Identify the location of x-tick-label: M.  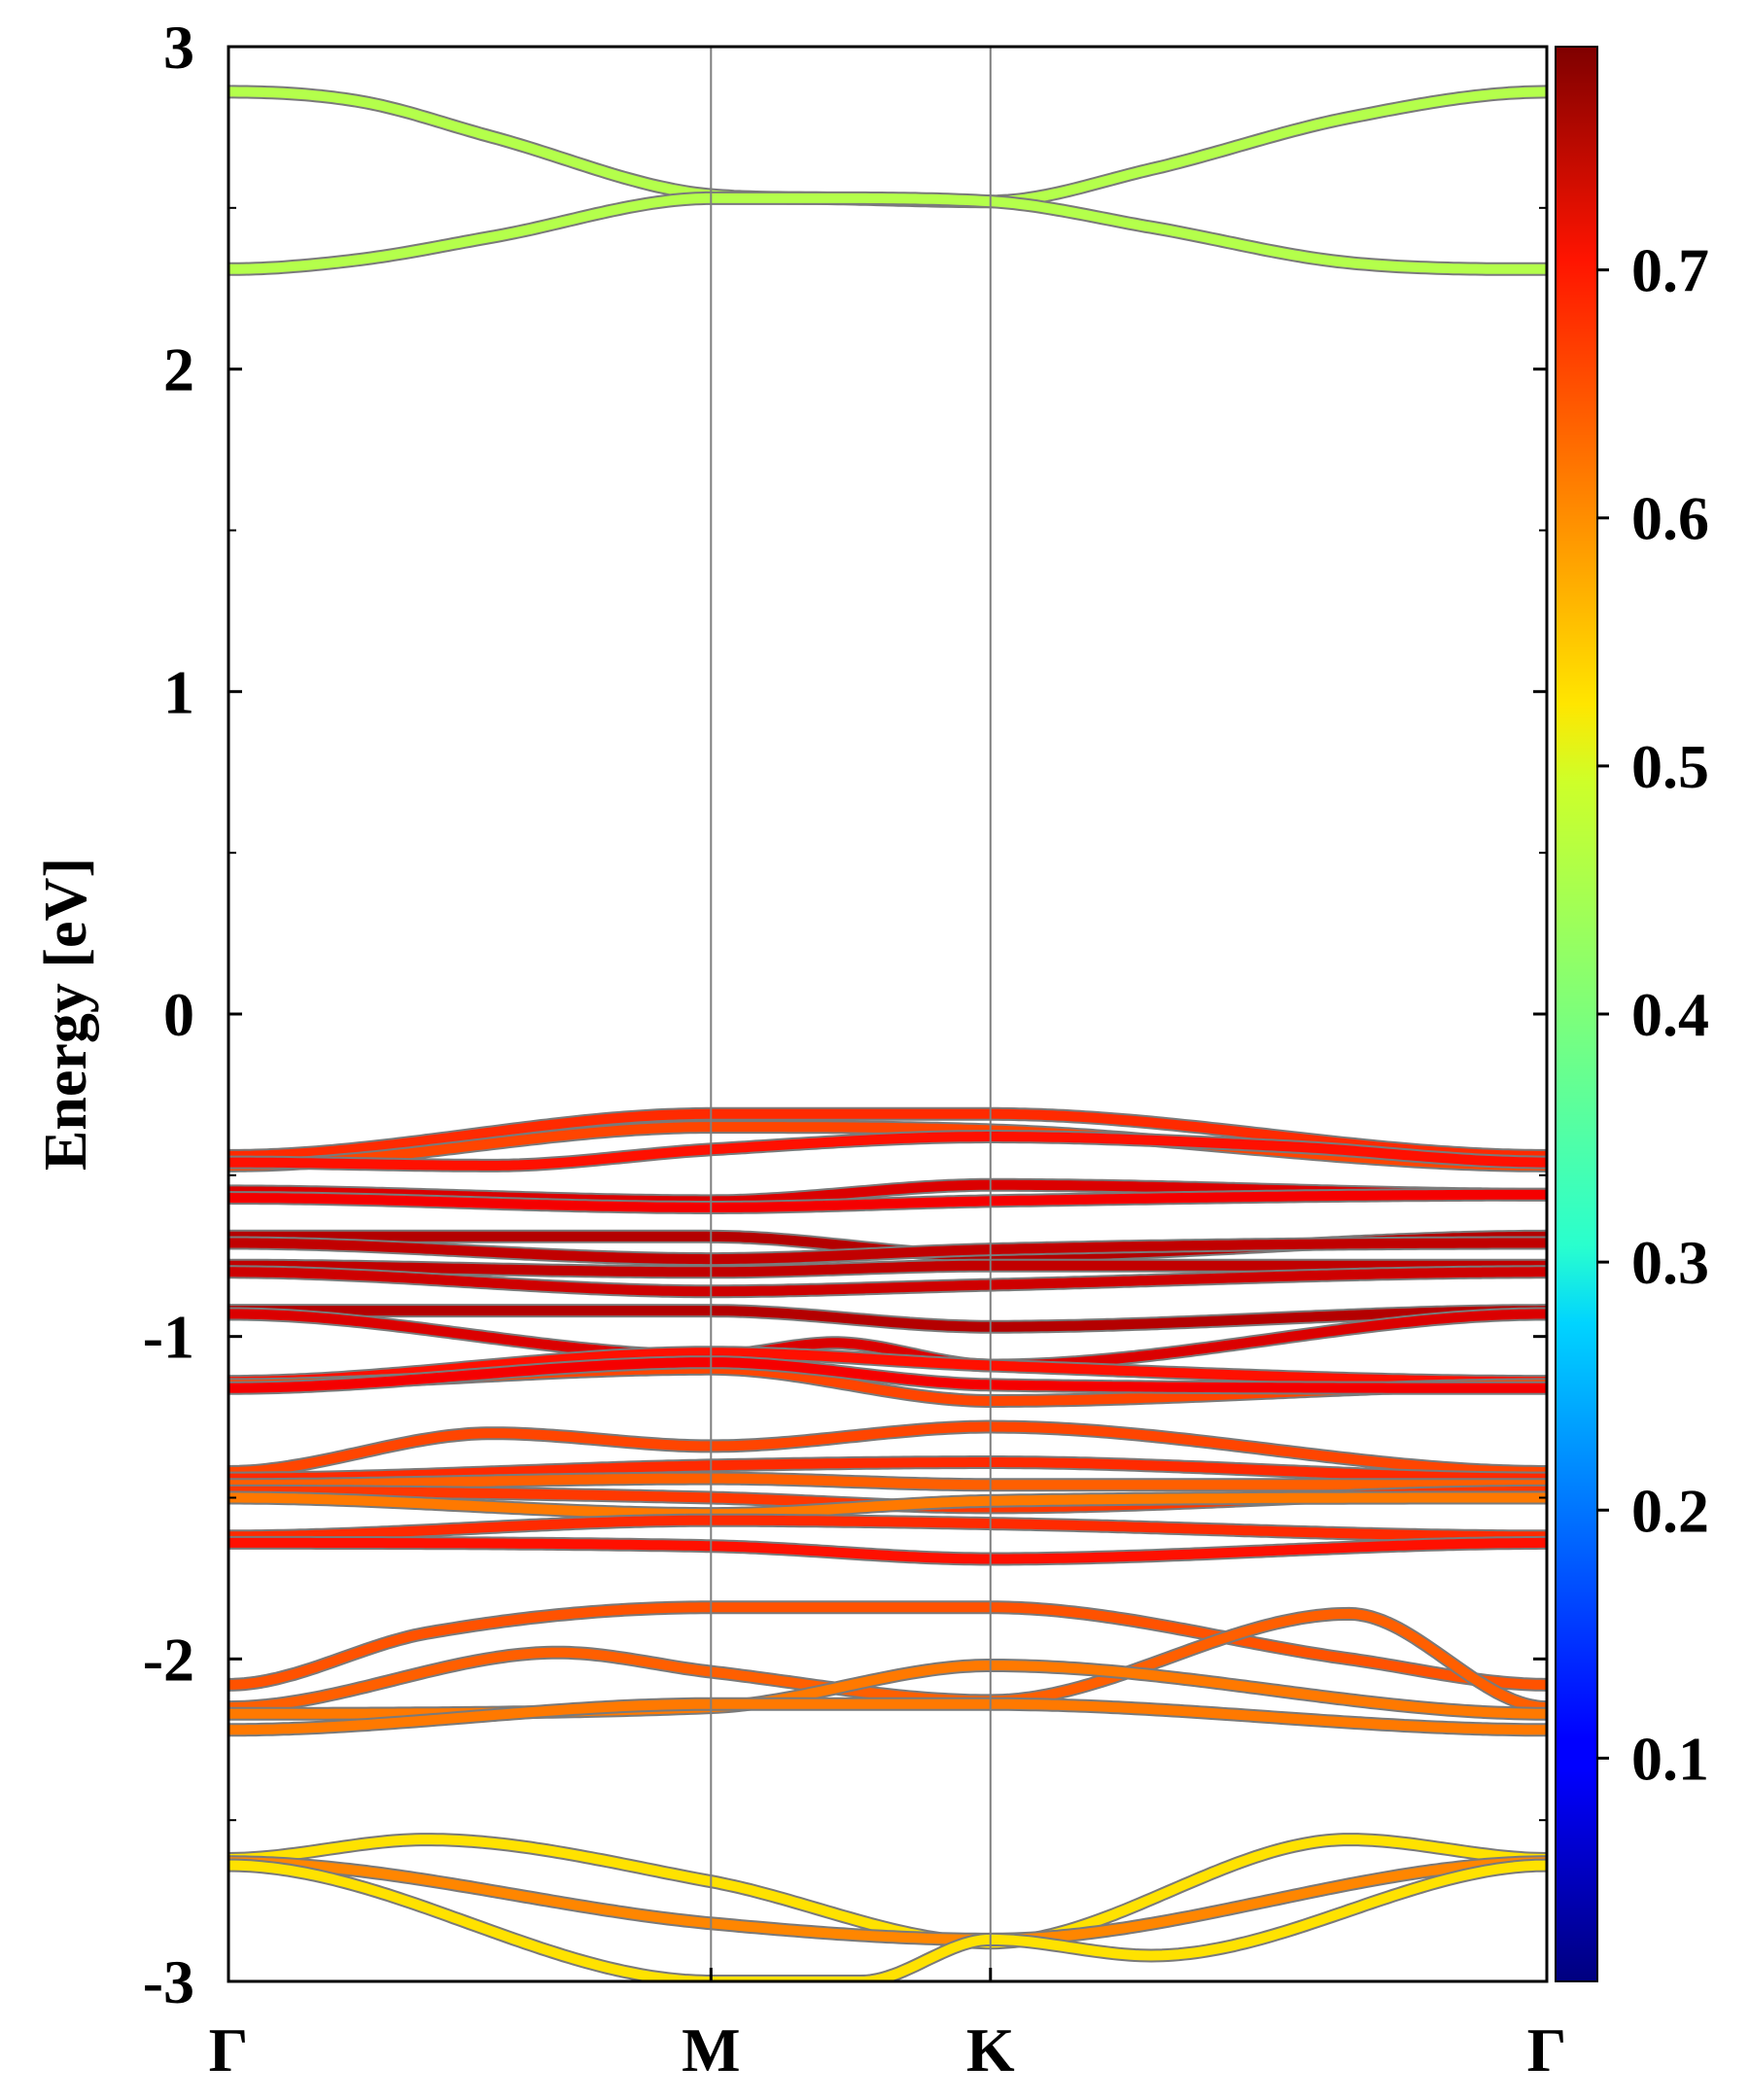
(711, 2049).